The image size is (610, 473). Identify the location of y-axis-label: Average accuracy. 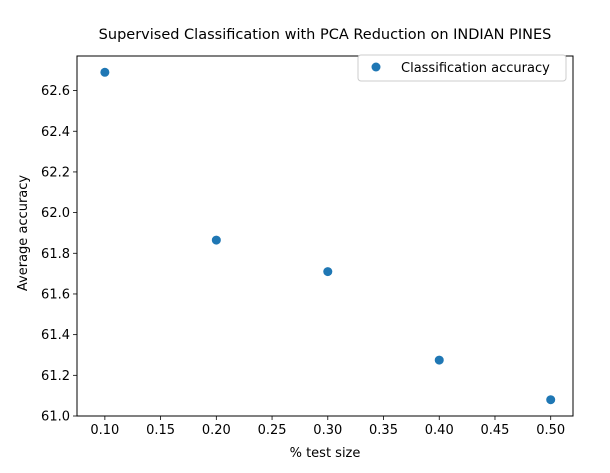
(23, 233).